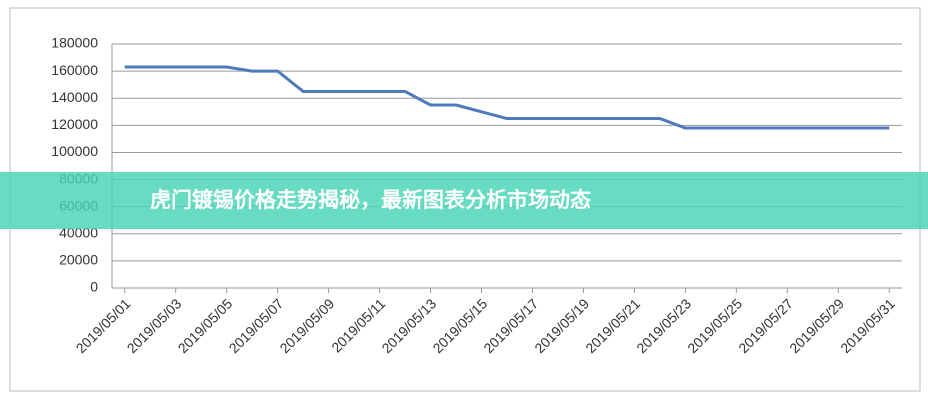 Image resolution: width=928 pixels, height=400 pixels. Describe the element at coordinates (74, 97) in the screenshot. I see `y-tick-label: 140000` at that location.